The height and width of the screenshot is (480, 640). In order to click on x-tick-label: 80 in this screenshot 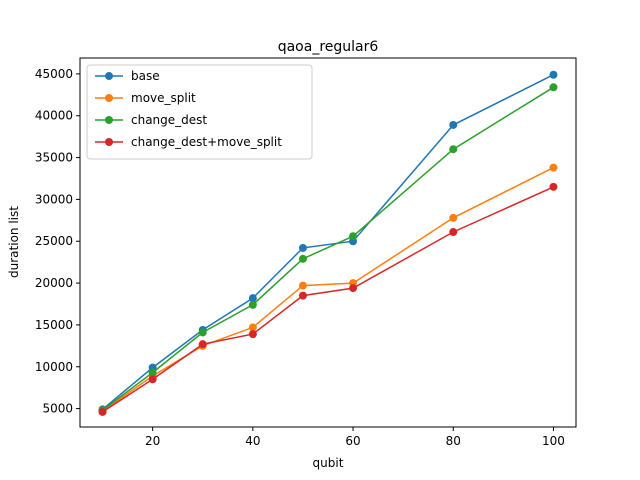, I will do `click(453, 441)`.